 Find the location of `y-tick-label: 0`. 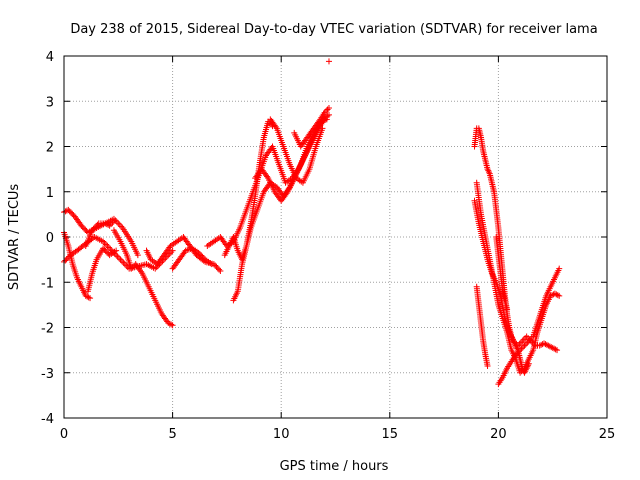

y-tick-label: 0 is located at coordinates (50, 238).